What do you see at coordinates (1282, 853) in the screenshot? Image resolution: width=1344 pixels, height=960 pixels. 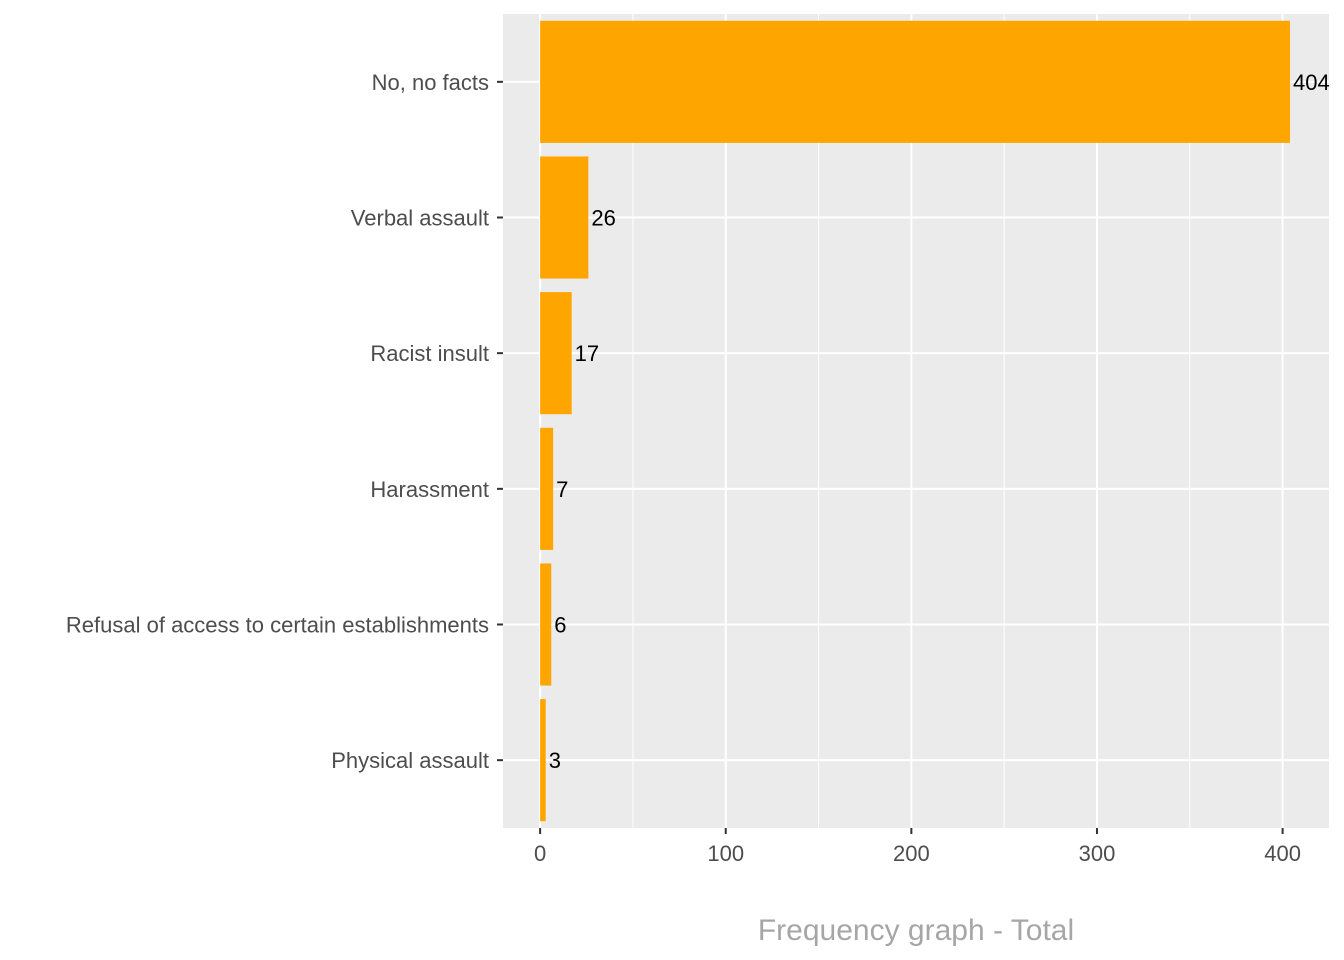 I see `x-tick-label: 400` at bounding box center [1282, 853].